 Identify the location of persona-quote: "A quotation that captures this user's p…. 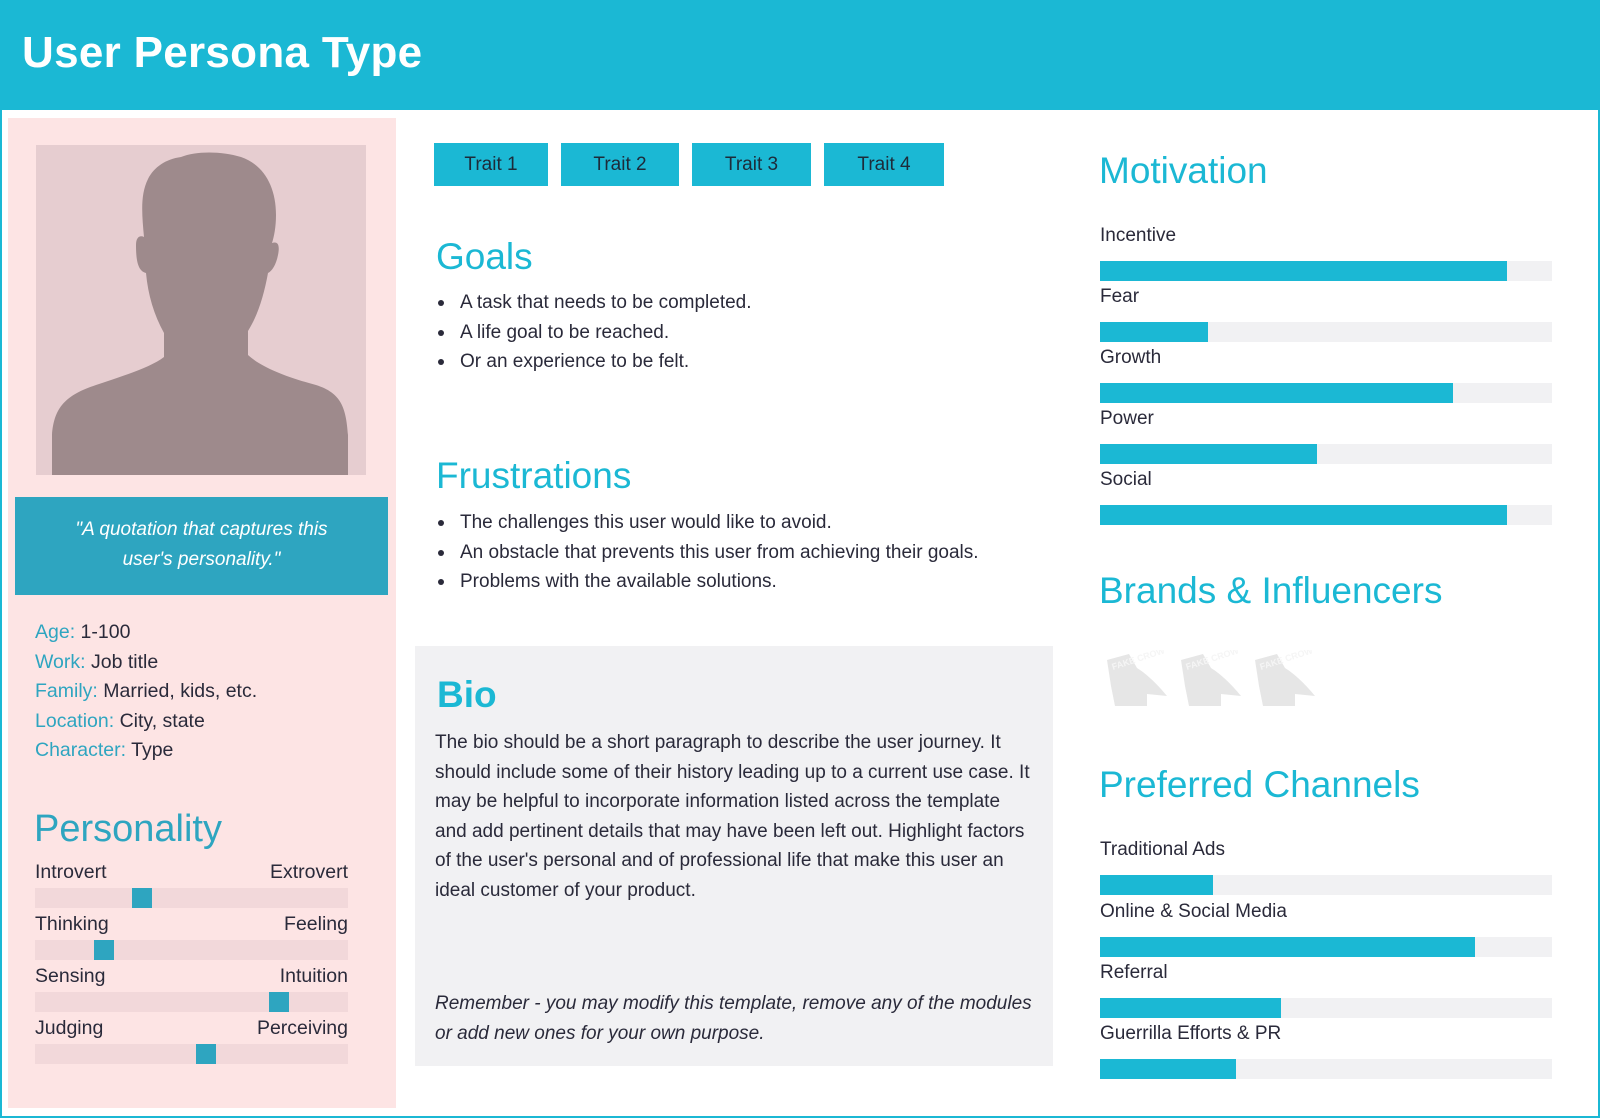
(201, 546).